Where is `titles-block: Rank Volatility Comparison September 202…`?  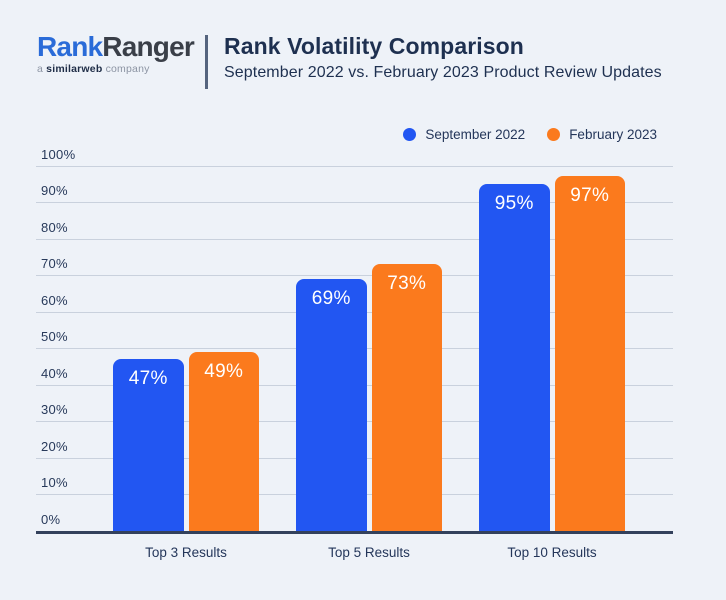
titles-block: Rank Volatility Comparison September 202… is located at coordinates (443, 57).